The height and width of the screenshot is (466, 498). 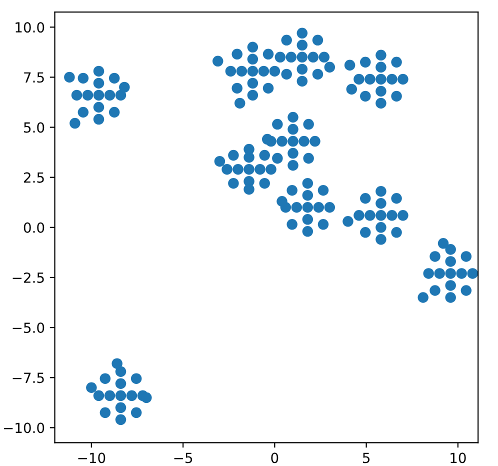 I want to click on x-tick-label: 10, so click(x=458, y=458).